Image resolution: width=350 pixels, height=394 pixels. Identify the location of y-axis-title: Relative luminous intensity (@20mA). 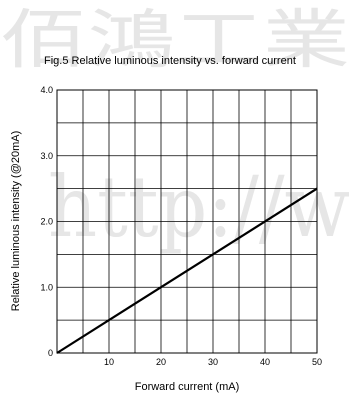
(16, 221).